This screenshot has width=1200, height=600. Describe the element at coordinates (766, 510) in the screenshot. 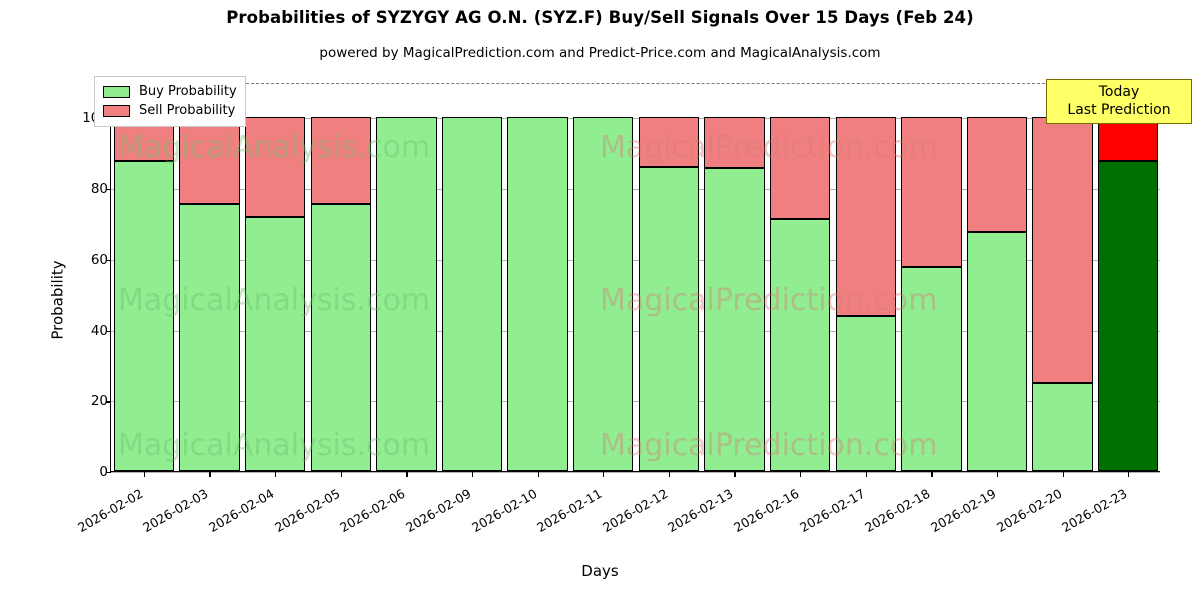

I see `x-tick-label: 2026-02-16` at that location.